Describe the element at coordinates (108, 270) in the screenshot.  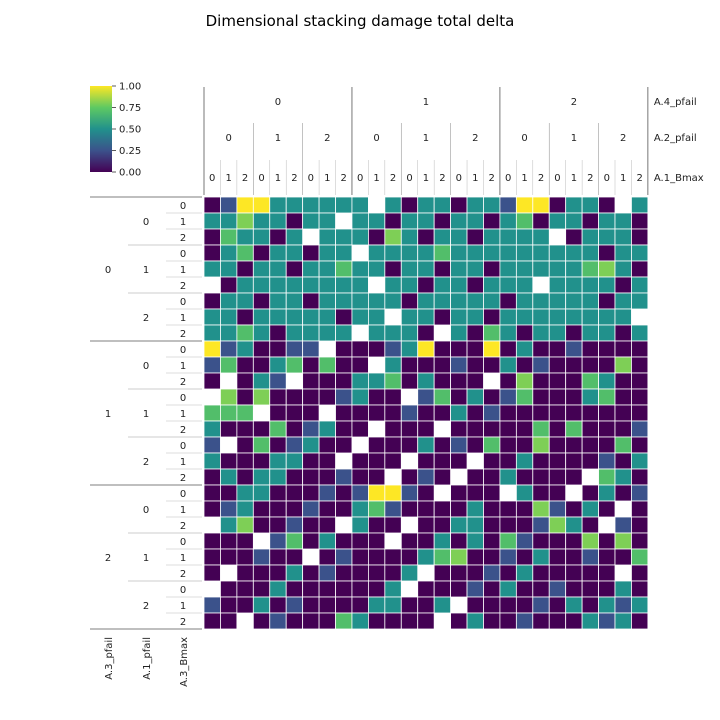
I see `row-level-0-label: 0` at that location.